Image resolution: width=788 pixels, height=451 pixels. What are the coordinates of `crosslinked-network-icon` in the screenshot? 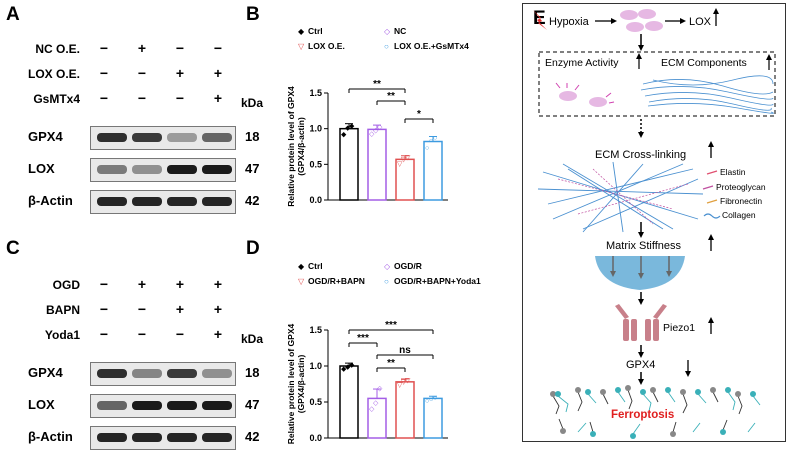 It's located at (620, 197).